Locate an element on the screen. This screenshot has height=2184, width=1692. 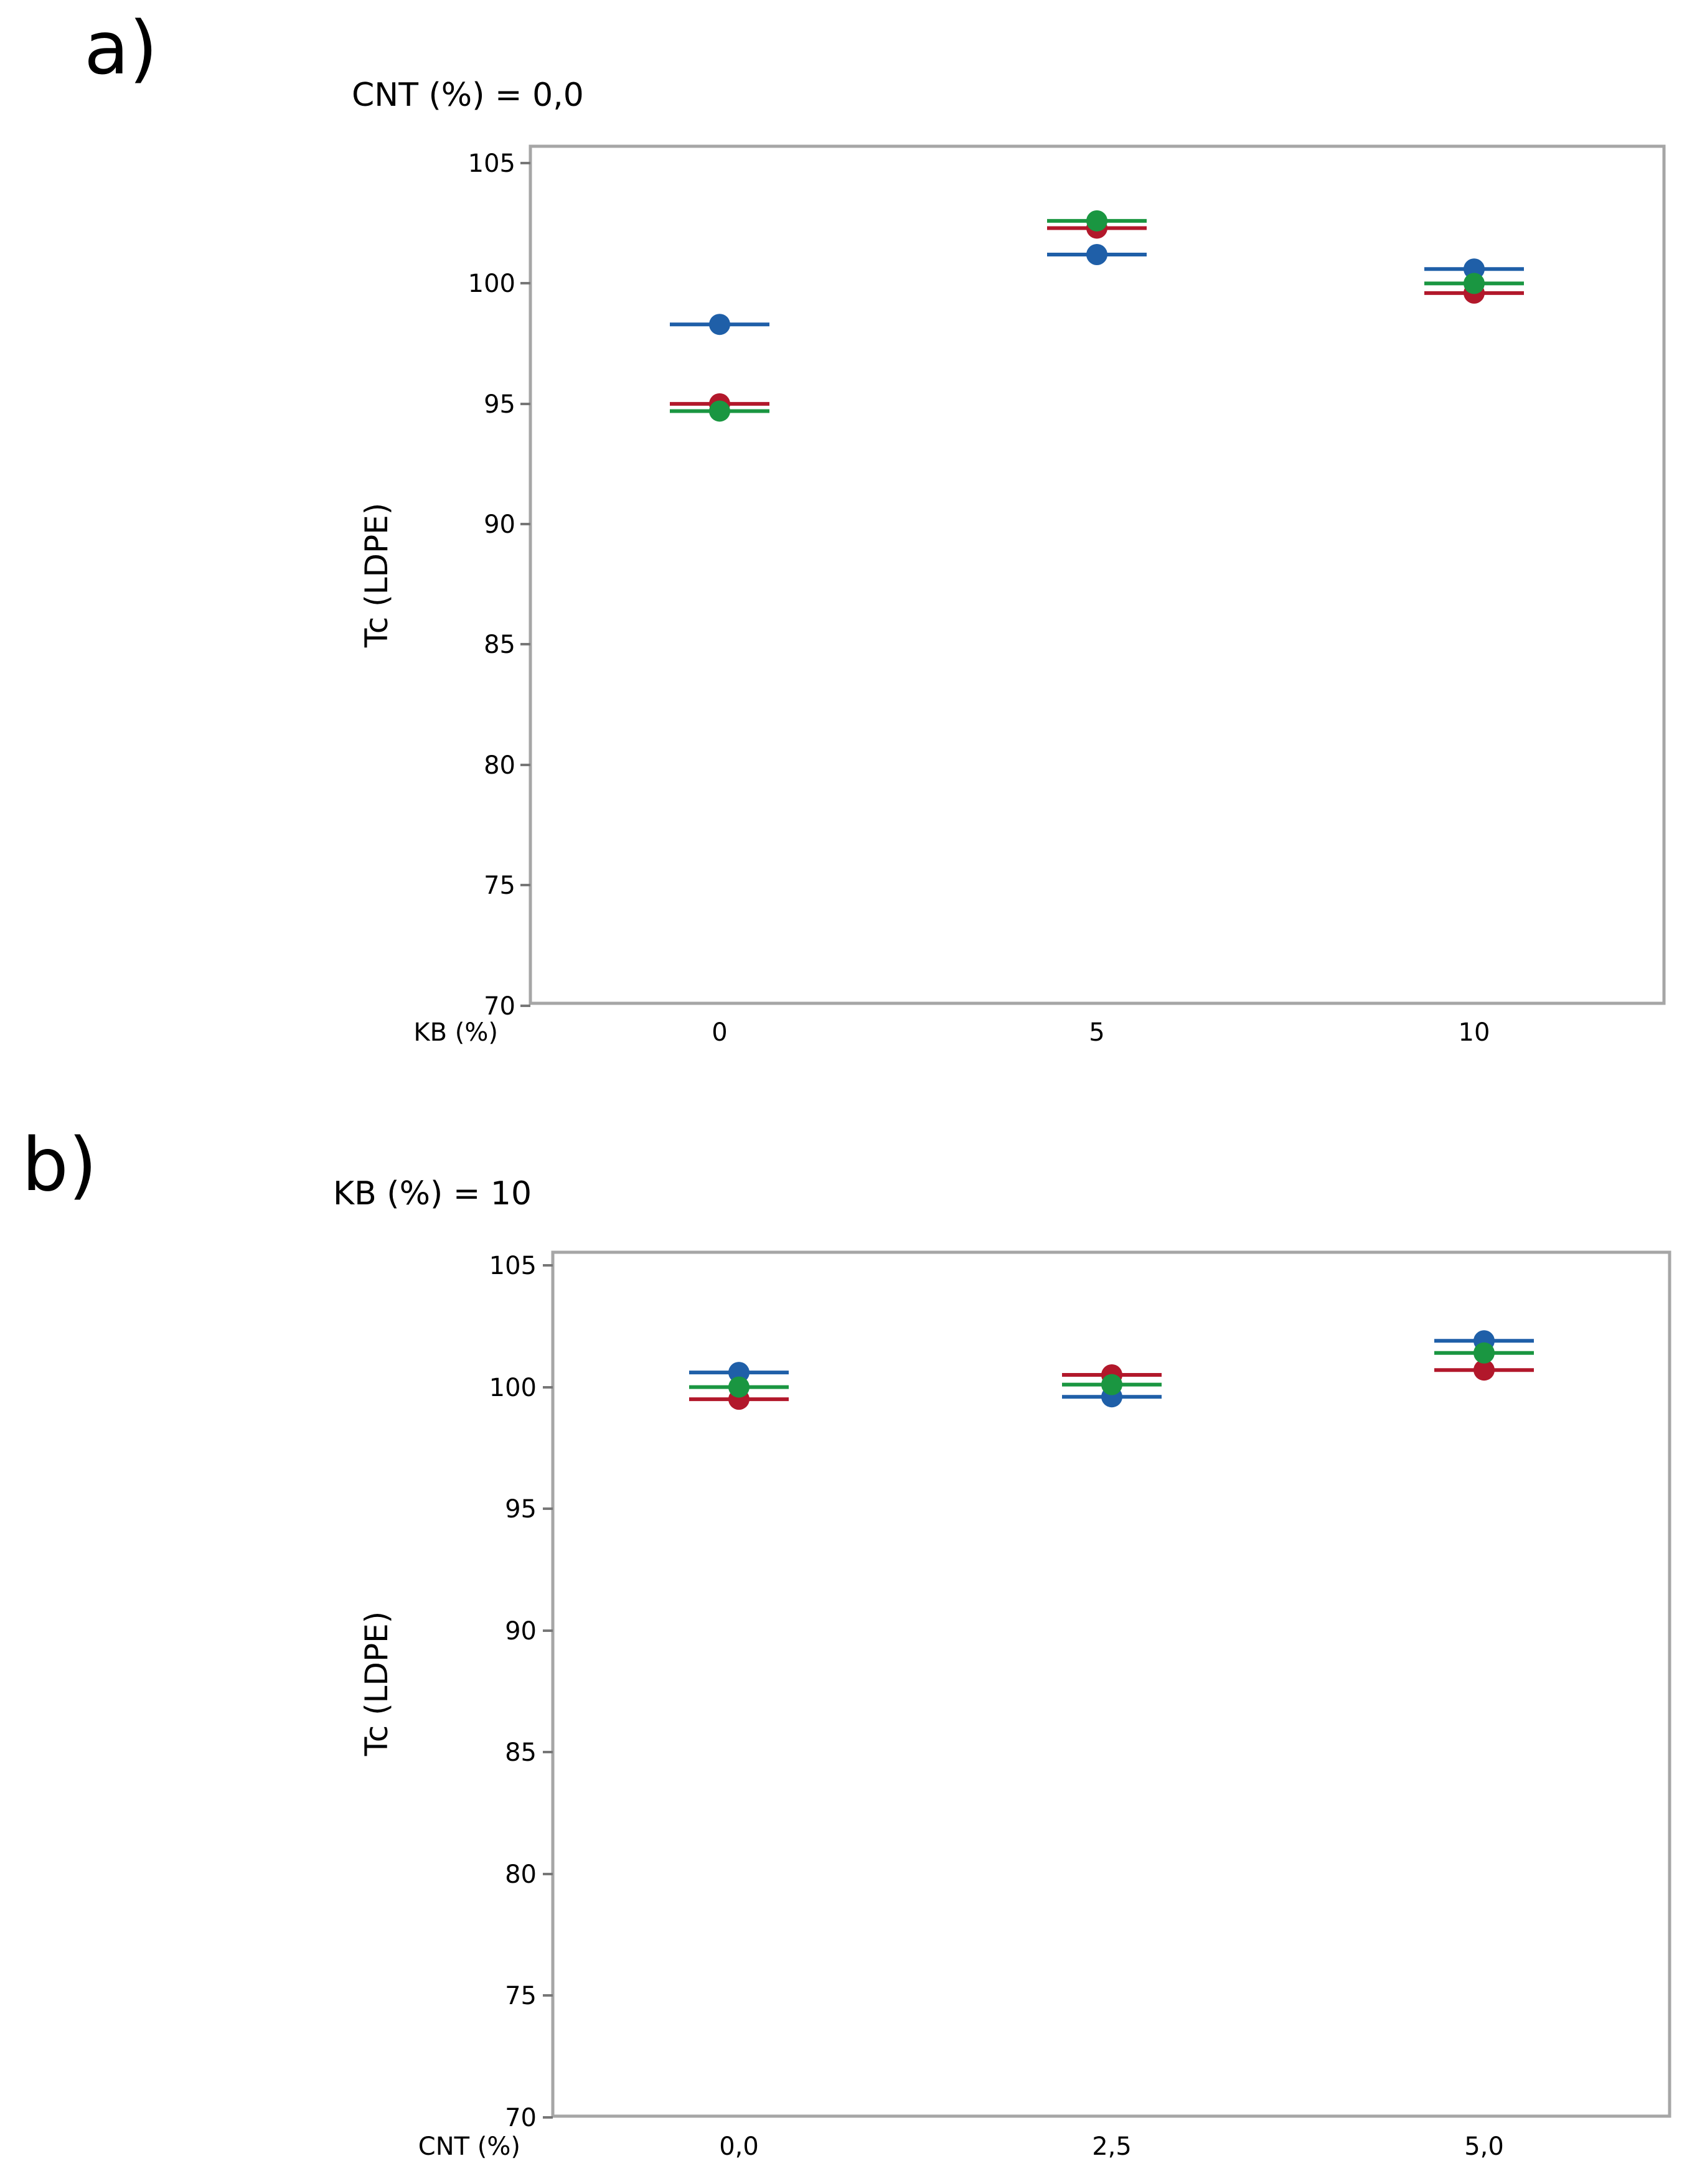
panel-a-y-axis-label: Tc (LDPE) is located at coordinates (377, 576).